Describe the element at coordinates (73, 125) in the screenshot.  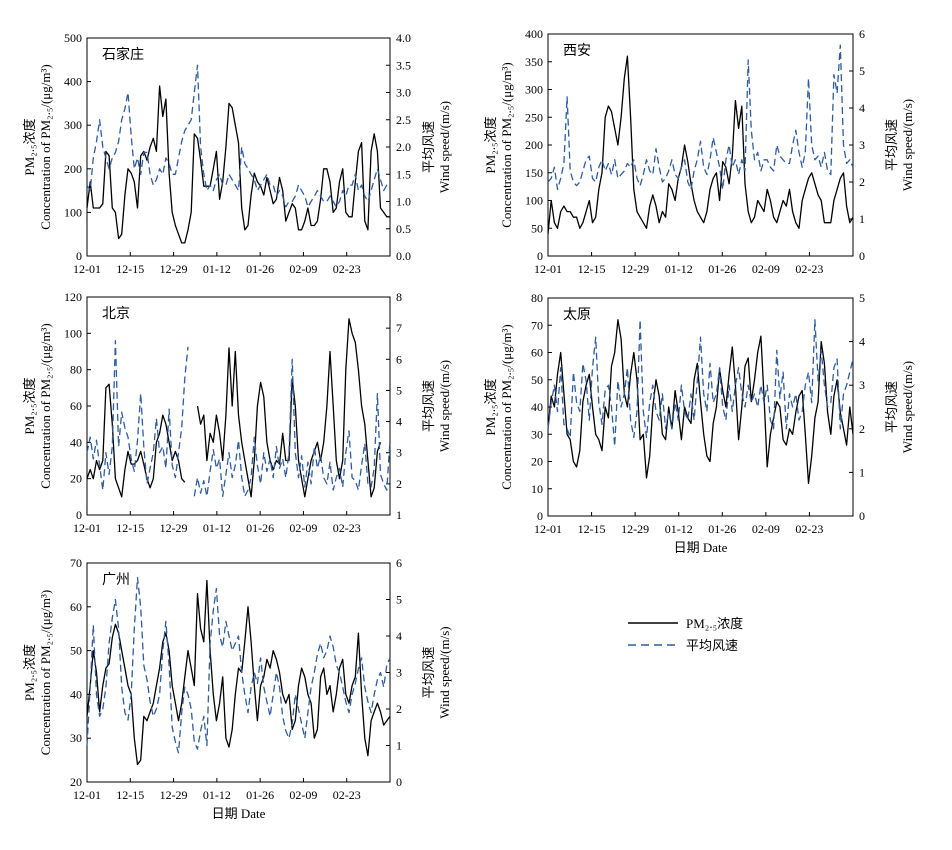
I see `left-tick-label: 300` at that location.